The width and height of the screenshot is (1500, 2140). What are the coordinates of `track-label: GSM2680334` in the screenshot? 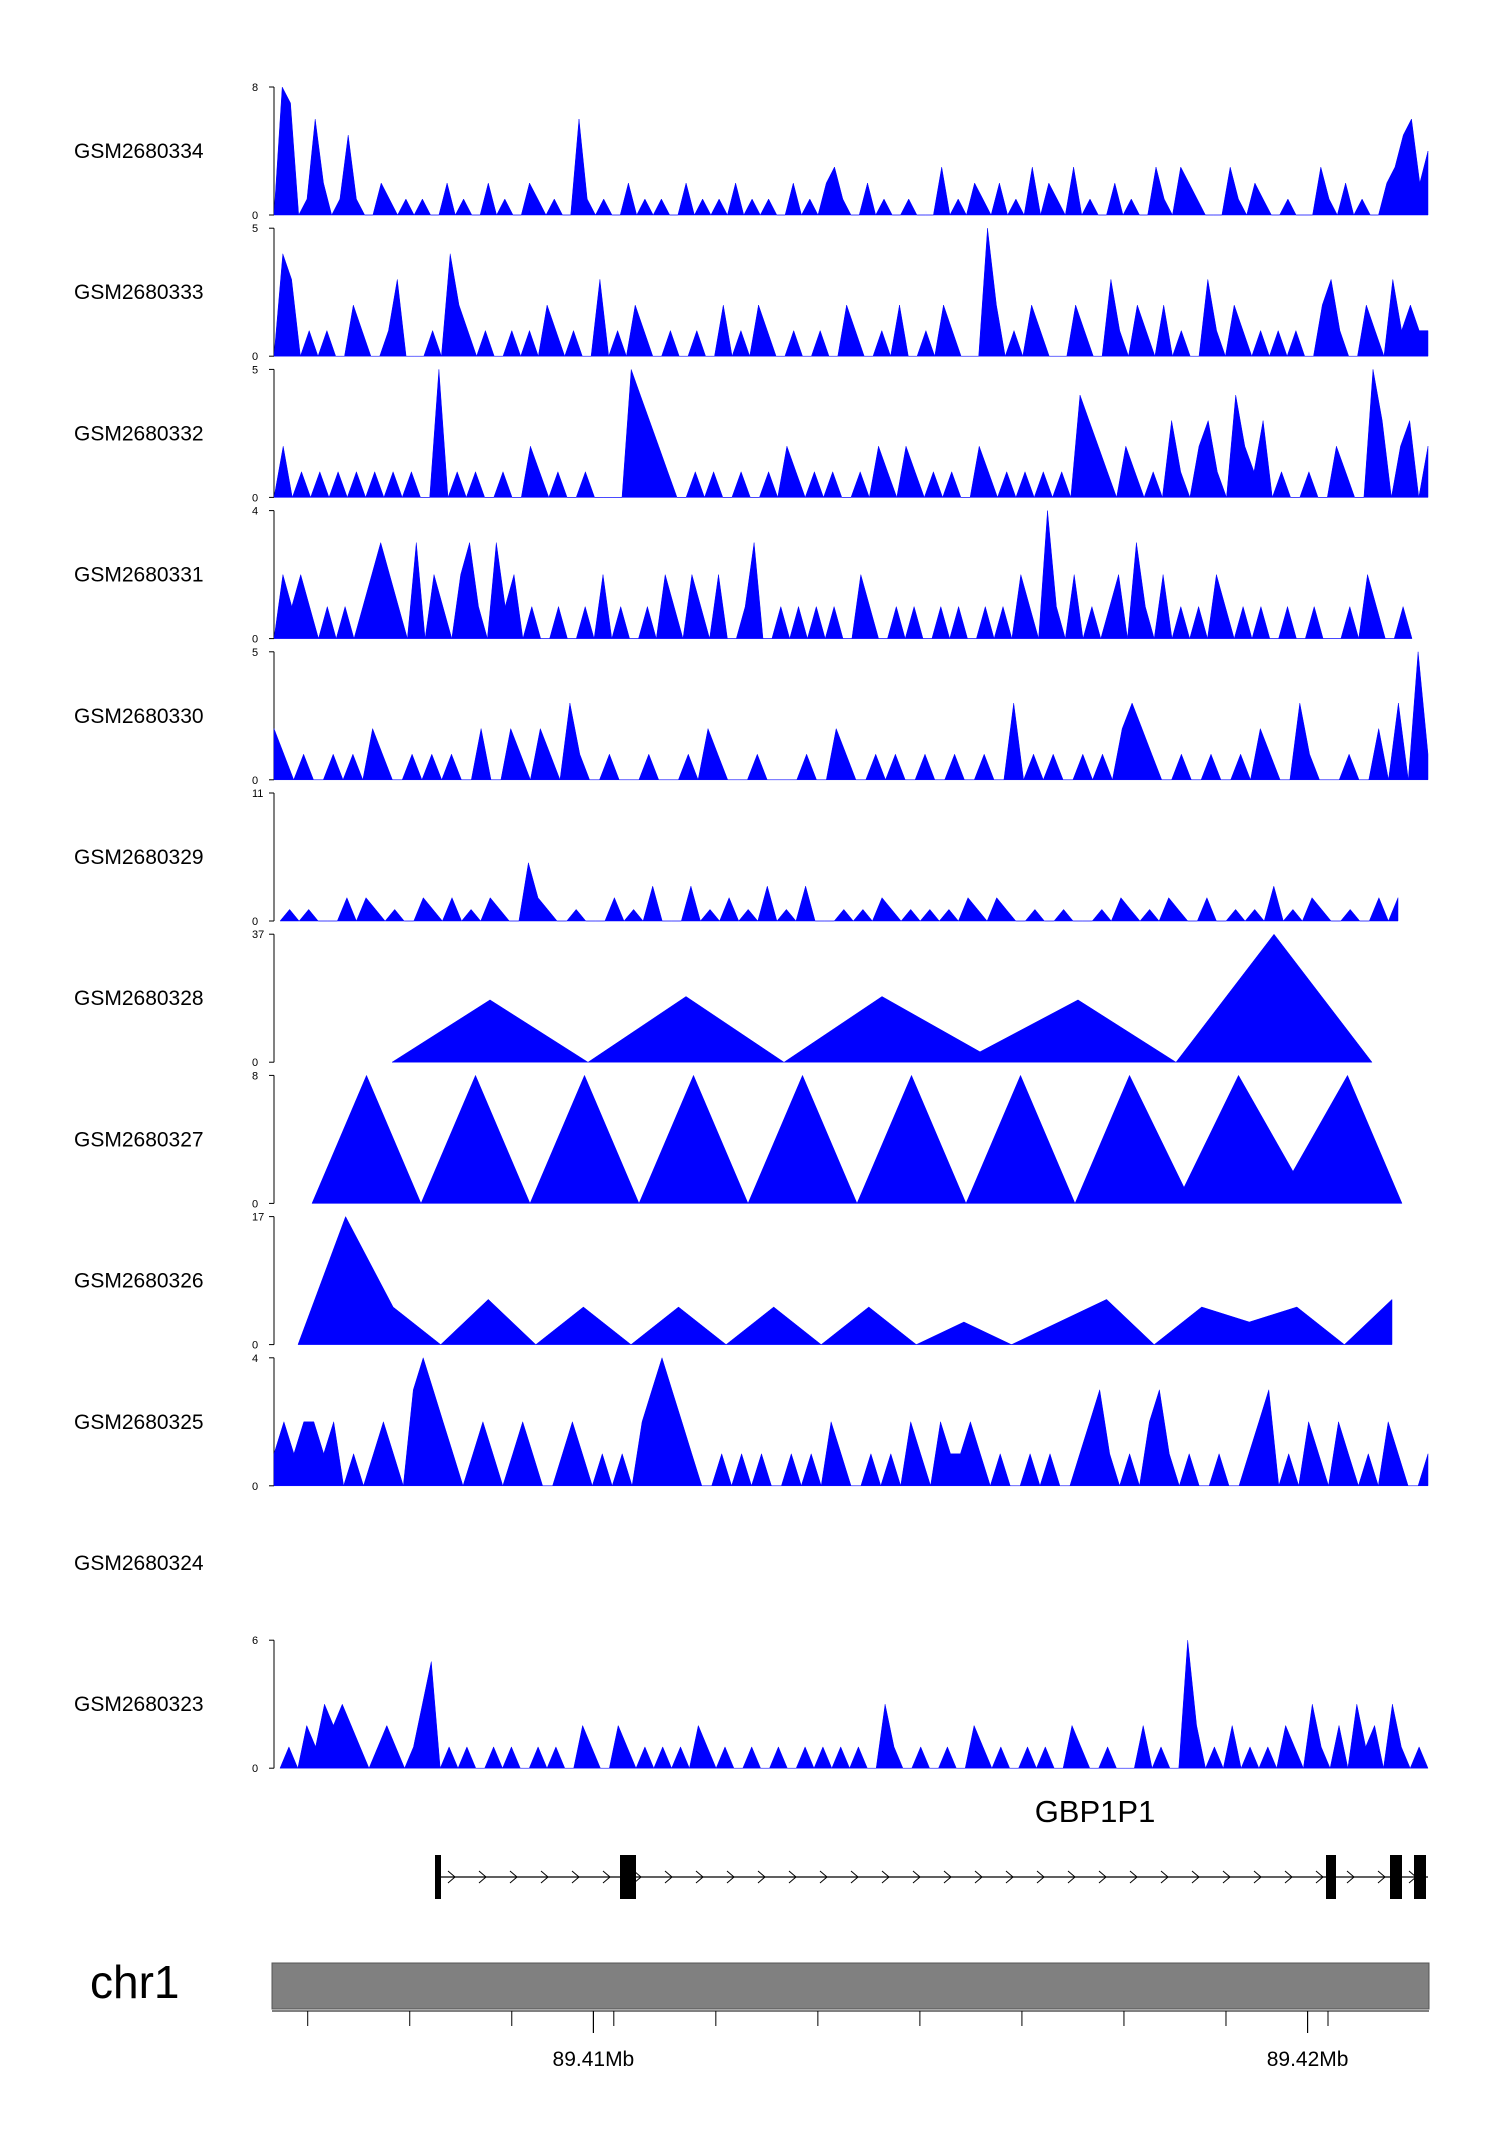 It's located at (139, 151).